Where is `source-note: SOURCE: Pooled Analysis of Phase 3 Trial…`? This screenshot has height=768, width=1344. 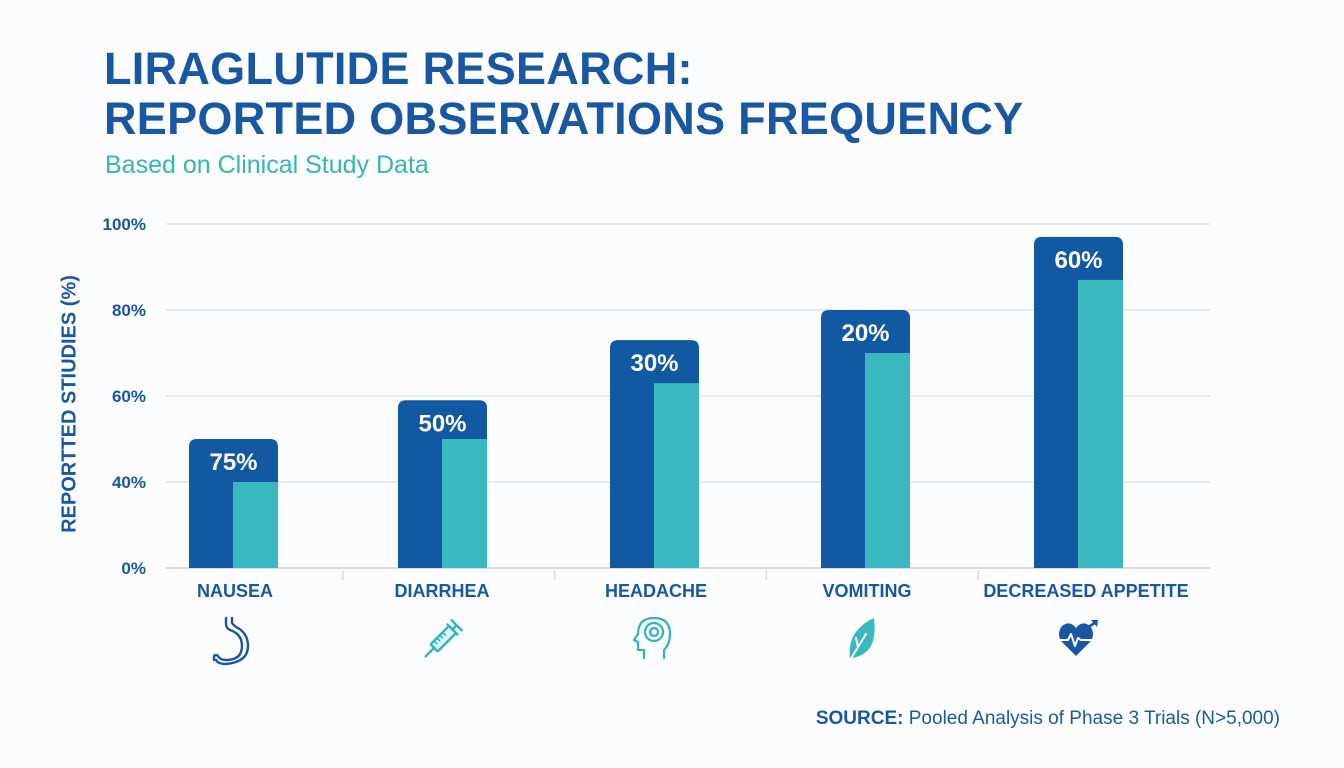
source-note: SOURCE: Pooled Analysis of Phase 3 Trial… is located at coordinates (1048, 719).